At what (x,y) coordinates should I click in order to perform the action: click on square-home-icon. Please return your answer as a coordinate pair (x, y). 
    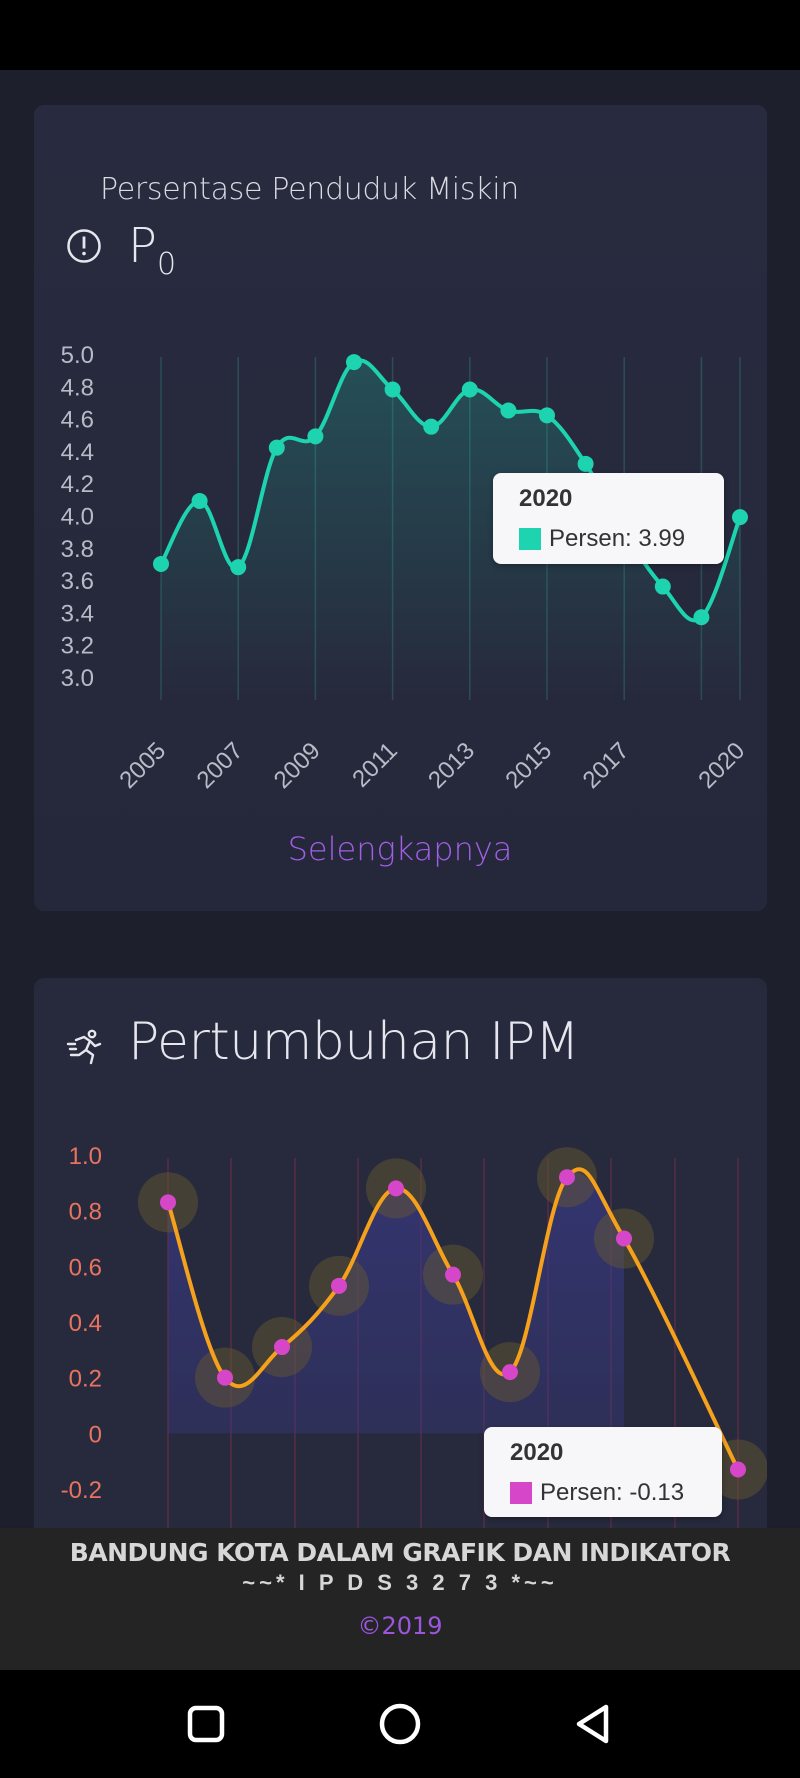
    Looking at the image, I should click on (206, 1724).